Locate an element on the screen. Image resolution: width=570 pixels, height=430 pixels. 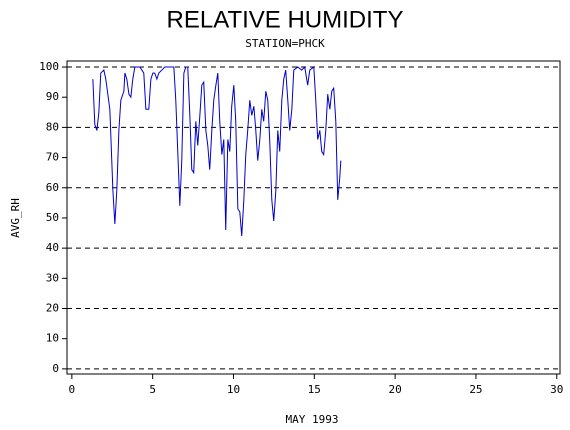
y-axis-label: AVG_RH is located at coordinates (15, 218).